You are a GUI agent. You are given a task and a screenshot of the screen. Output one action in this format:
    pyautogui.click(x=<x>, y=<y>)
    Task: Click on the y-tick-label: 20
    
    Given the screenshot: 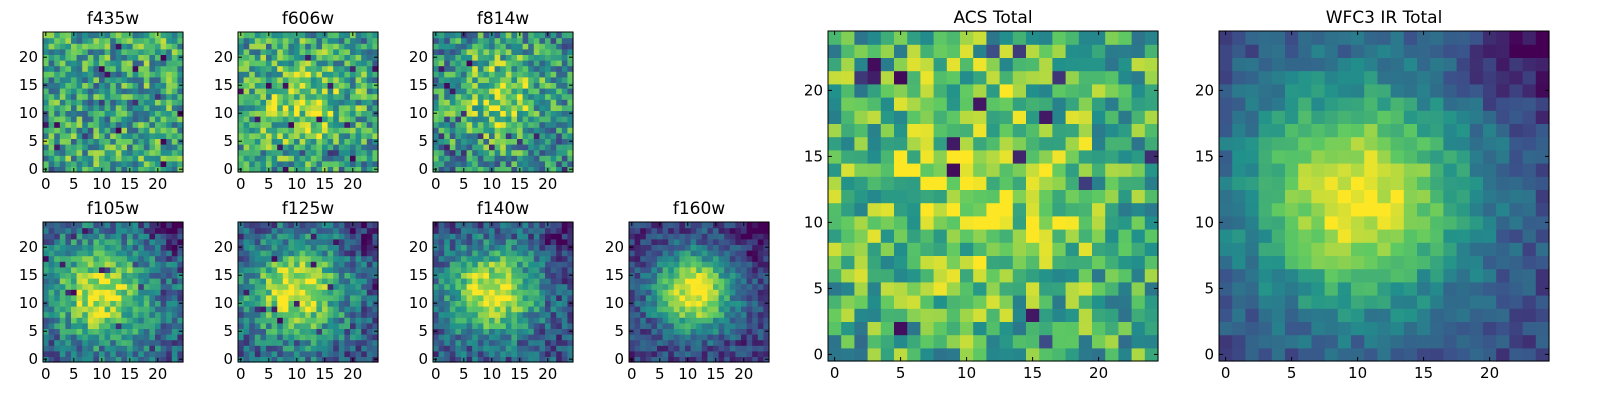 What is the action you would take?
    pyautogui.click(x=223, y=57)
    